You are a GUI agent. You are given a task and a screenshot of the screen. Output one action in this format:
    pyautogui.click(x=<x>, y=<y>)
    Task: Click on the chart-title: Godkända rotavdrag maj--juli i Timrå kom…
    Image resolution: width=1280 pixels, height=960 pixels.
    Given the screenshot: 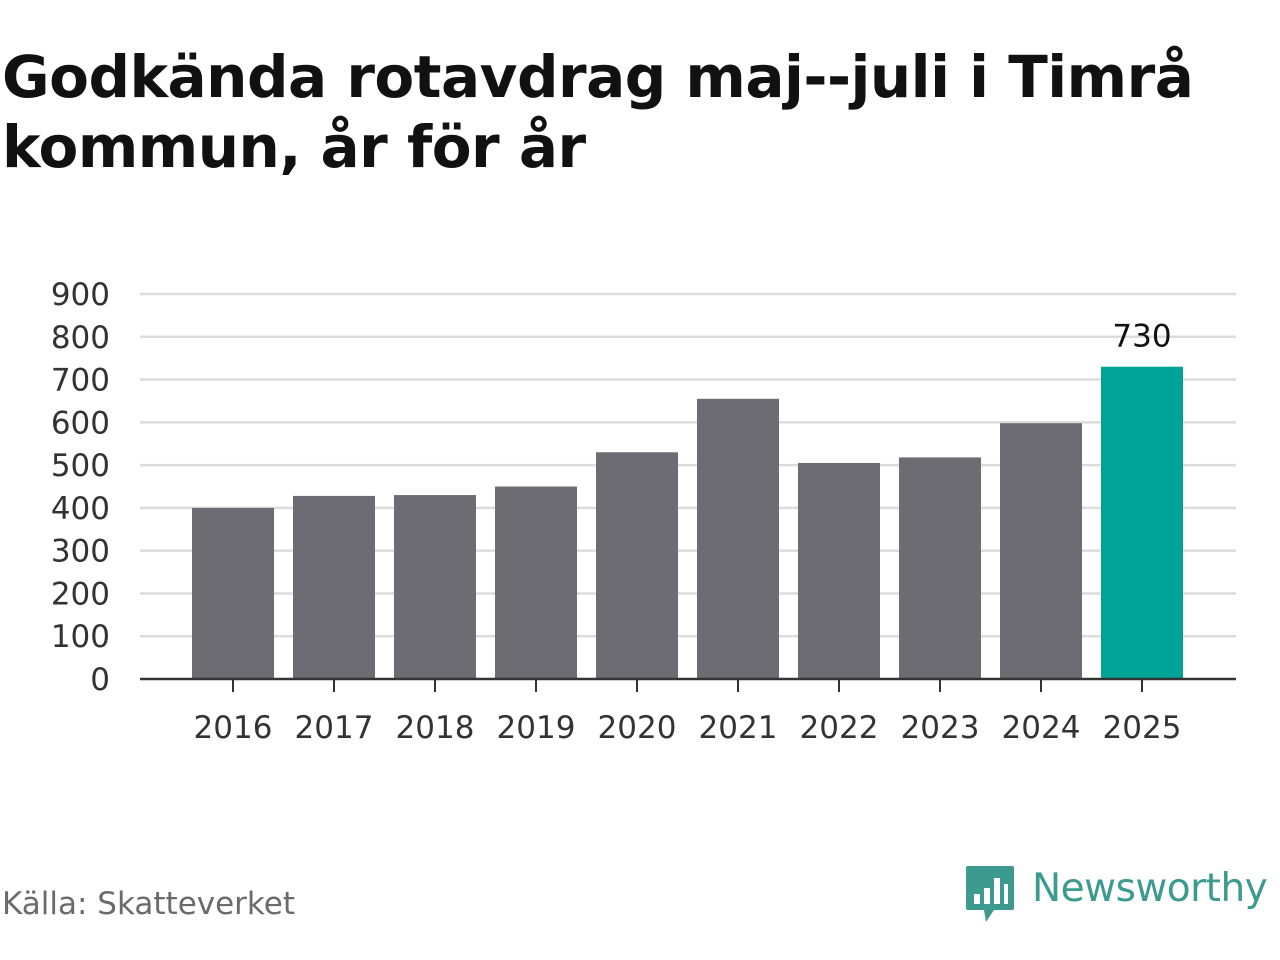 What is the action you would take?
    pyautogui.click(x=598, y=112)
    